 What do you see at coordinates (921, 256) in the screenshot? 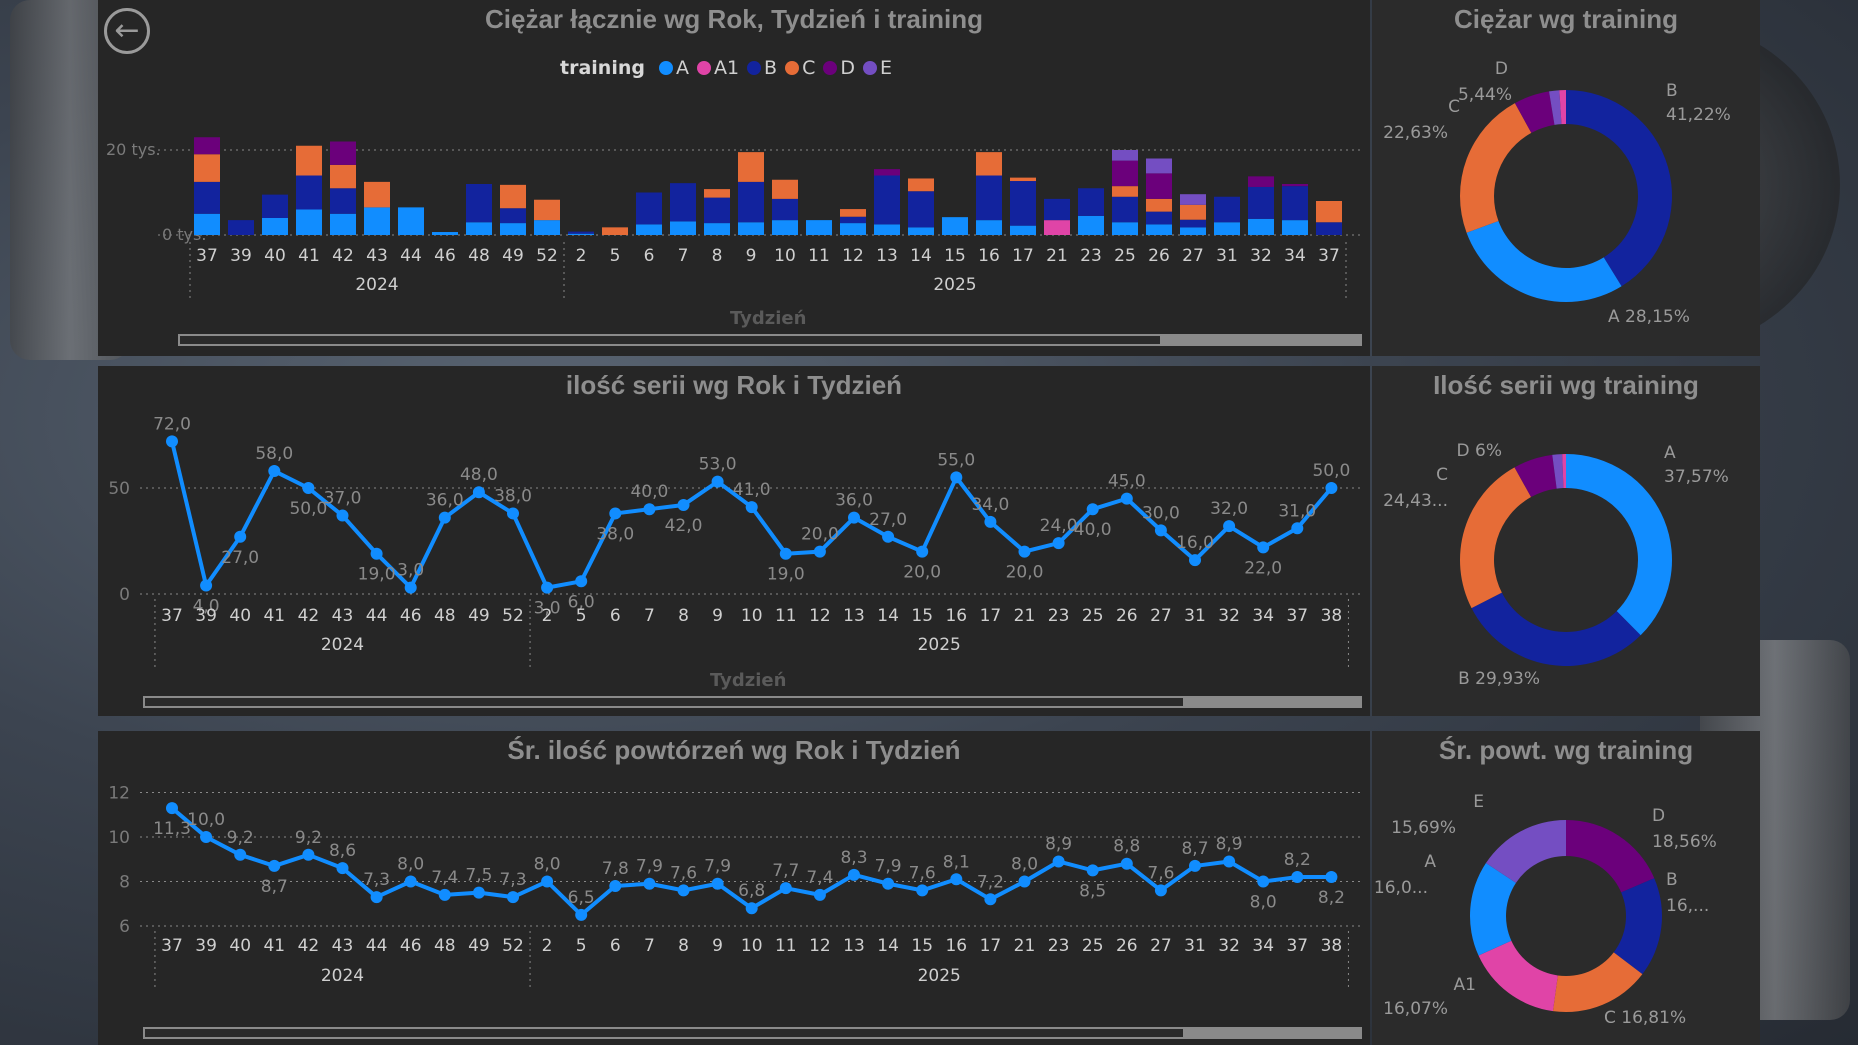
I see `x-tick-label: 14` at bounding box center [921, 256].